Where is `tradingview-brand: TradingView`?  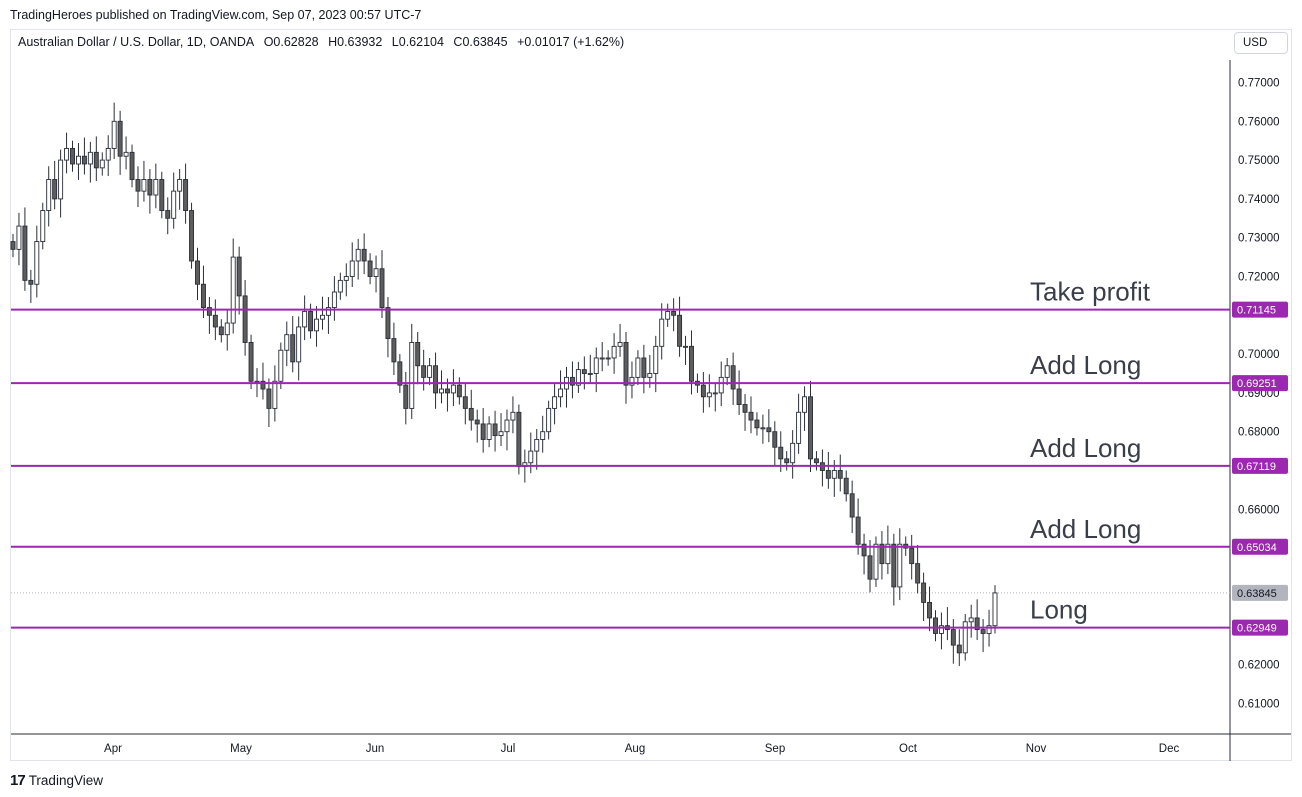 tradingview-brand: TradingView is located at coordinates (65, 780).